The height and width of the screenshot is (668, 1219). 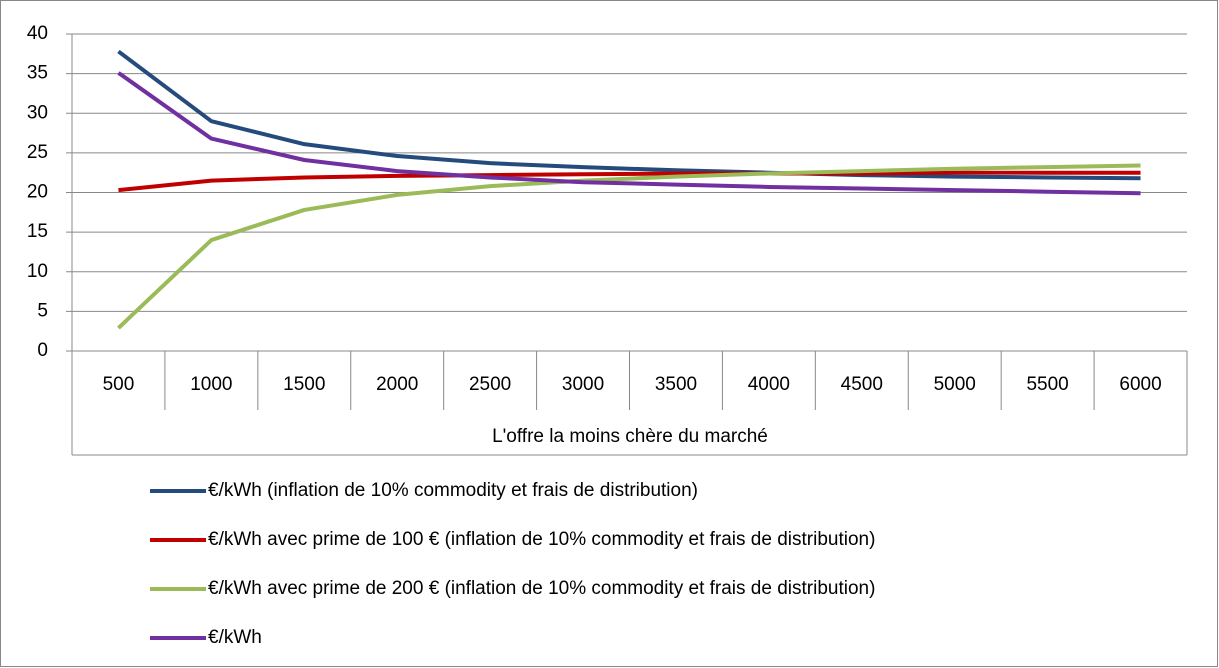 I want to click on x-tick-label: 3000, so click(x=583, y=384).